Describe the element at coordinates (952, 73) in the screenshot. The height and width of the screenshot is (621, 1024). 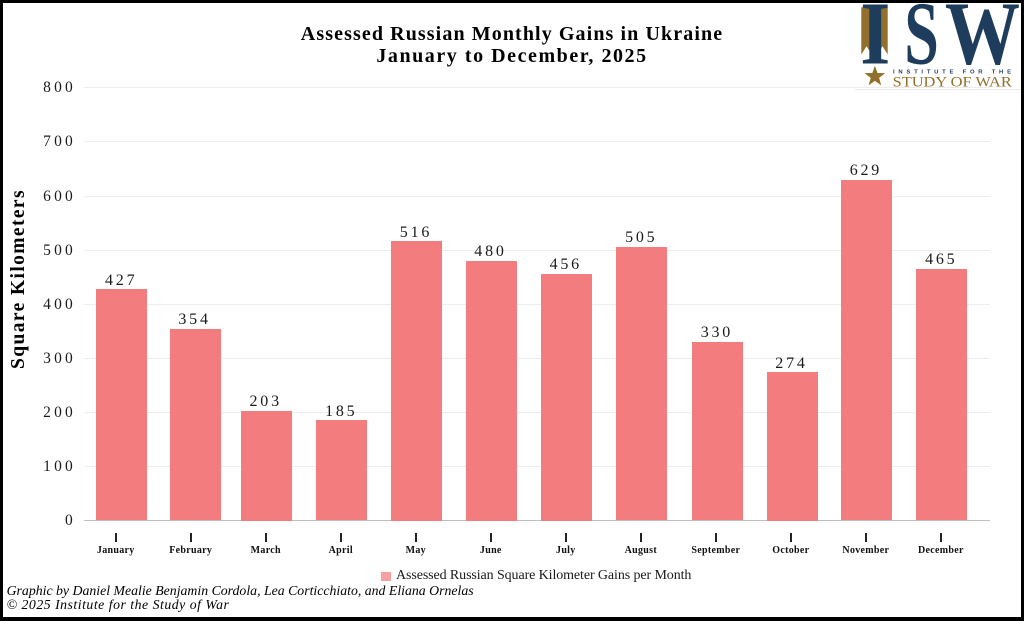
I see `svg-text: INSTITUTE FOR THE` at that location.